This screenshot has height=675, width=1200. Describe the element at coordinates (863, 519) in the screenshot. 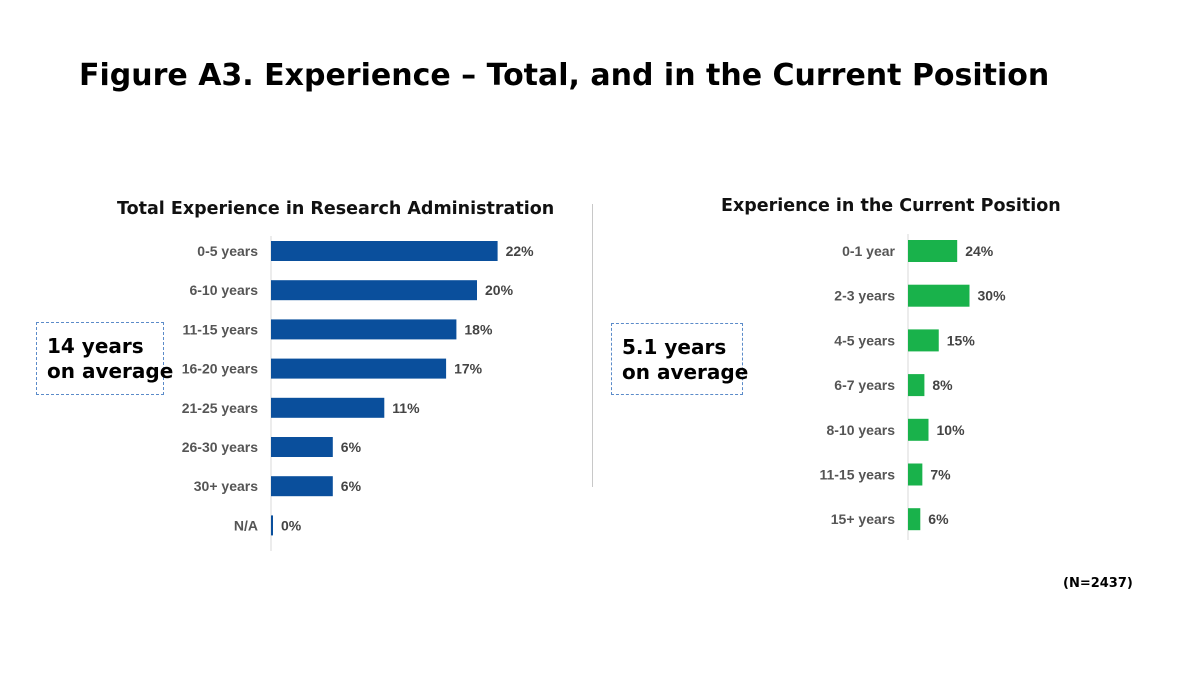

I see `right-category-label: 15+ years` at that location.